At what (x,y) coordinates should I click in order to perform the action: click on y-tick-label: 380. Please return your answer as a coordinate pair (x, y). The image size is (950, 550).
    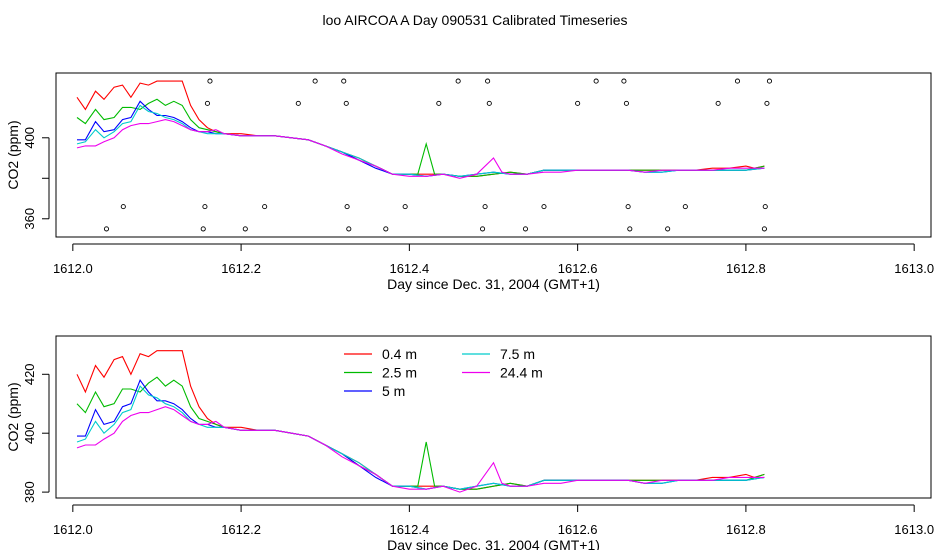
    Looking at the image, I should click on (29, 492).